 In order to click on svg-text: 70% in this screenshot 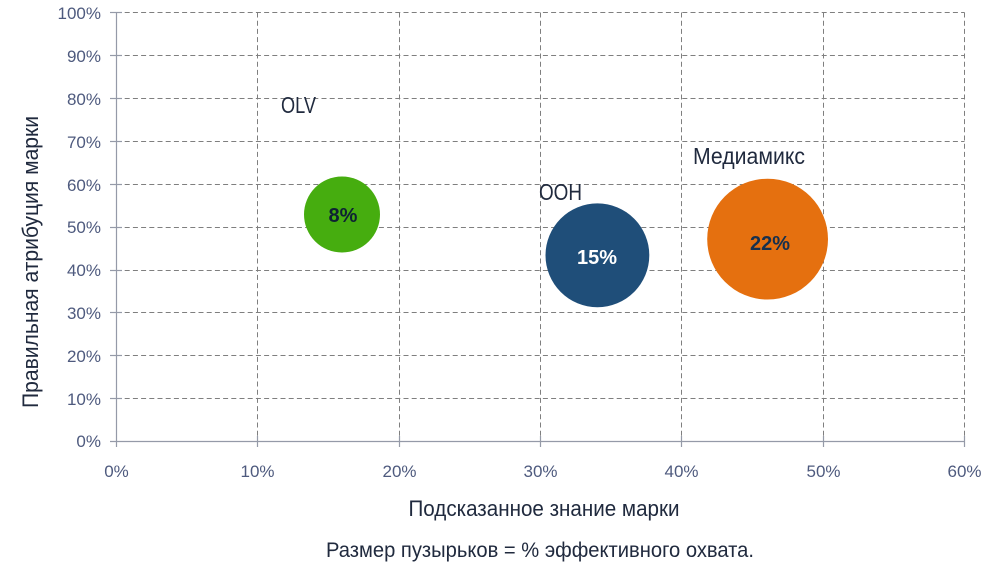, I will do `click(84, 142)`.